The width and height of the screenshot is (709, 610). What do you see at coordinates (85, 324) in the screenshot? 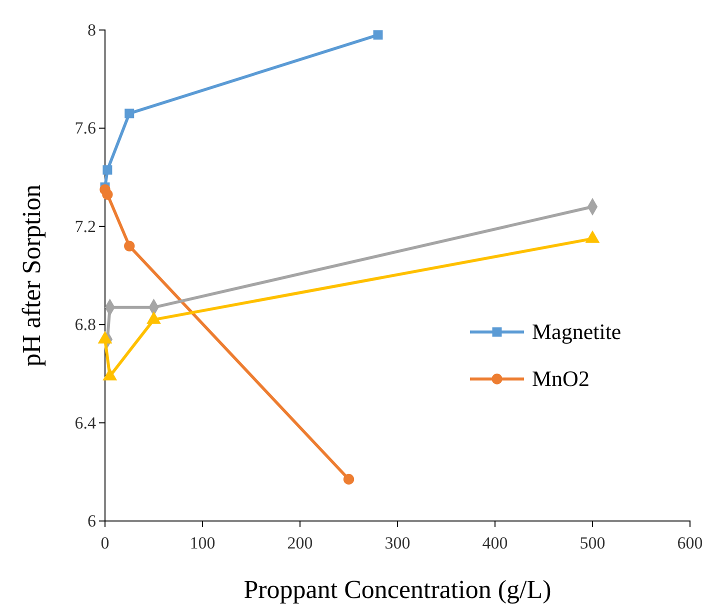
I see `y-tick-label: 6.8` at bounding box center [85, 324].